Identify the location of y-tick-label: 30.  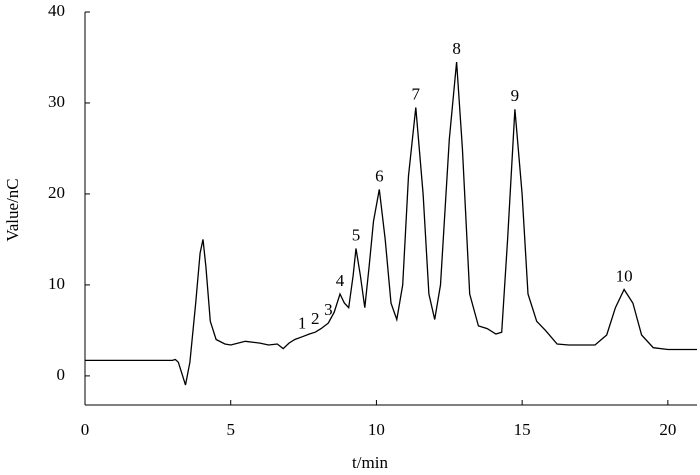
(56, 101).